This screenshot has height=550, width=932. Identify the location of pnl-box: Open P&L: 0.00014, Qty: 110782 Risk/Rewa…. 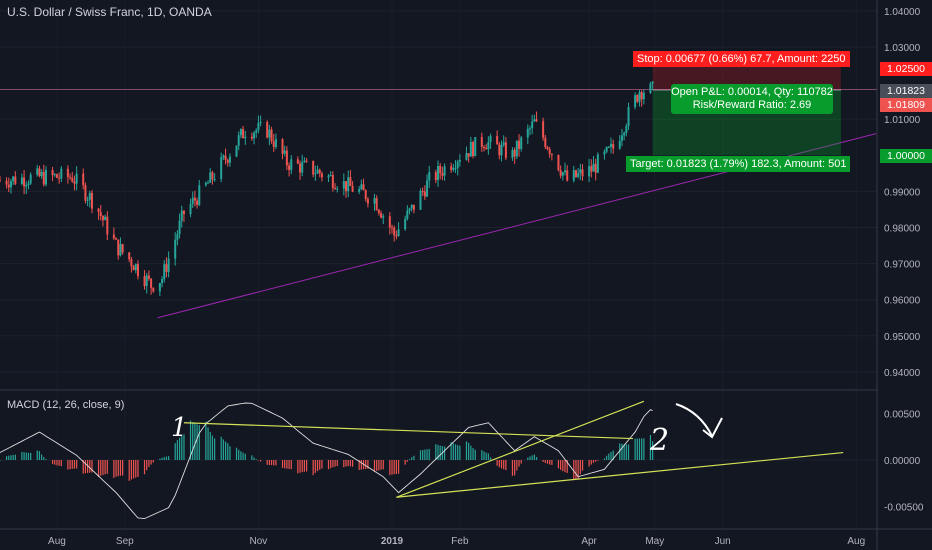
(752, 99).